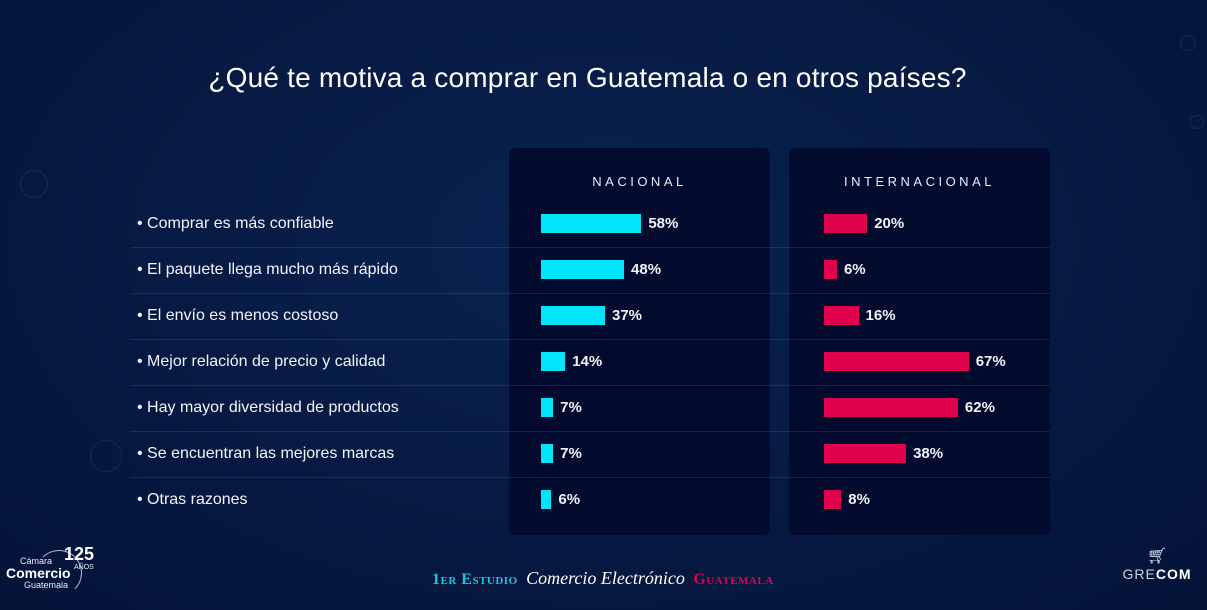  What do you see at coordinates (84, 567) in the screenshot?
I see `logo-years-label: AÑOS` at bounding box center [84, 567].